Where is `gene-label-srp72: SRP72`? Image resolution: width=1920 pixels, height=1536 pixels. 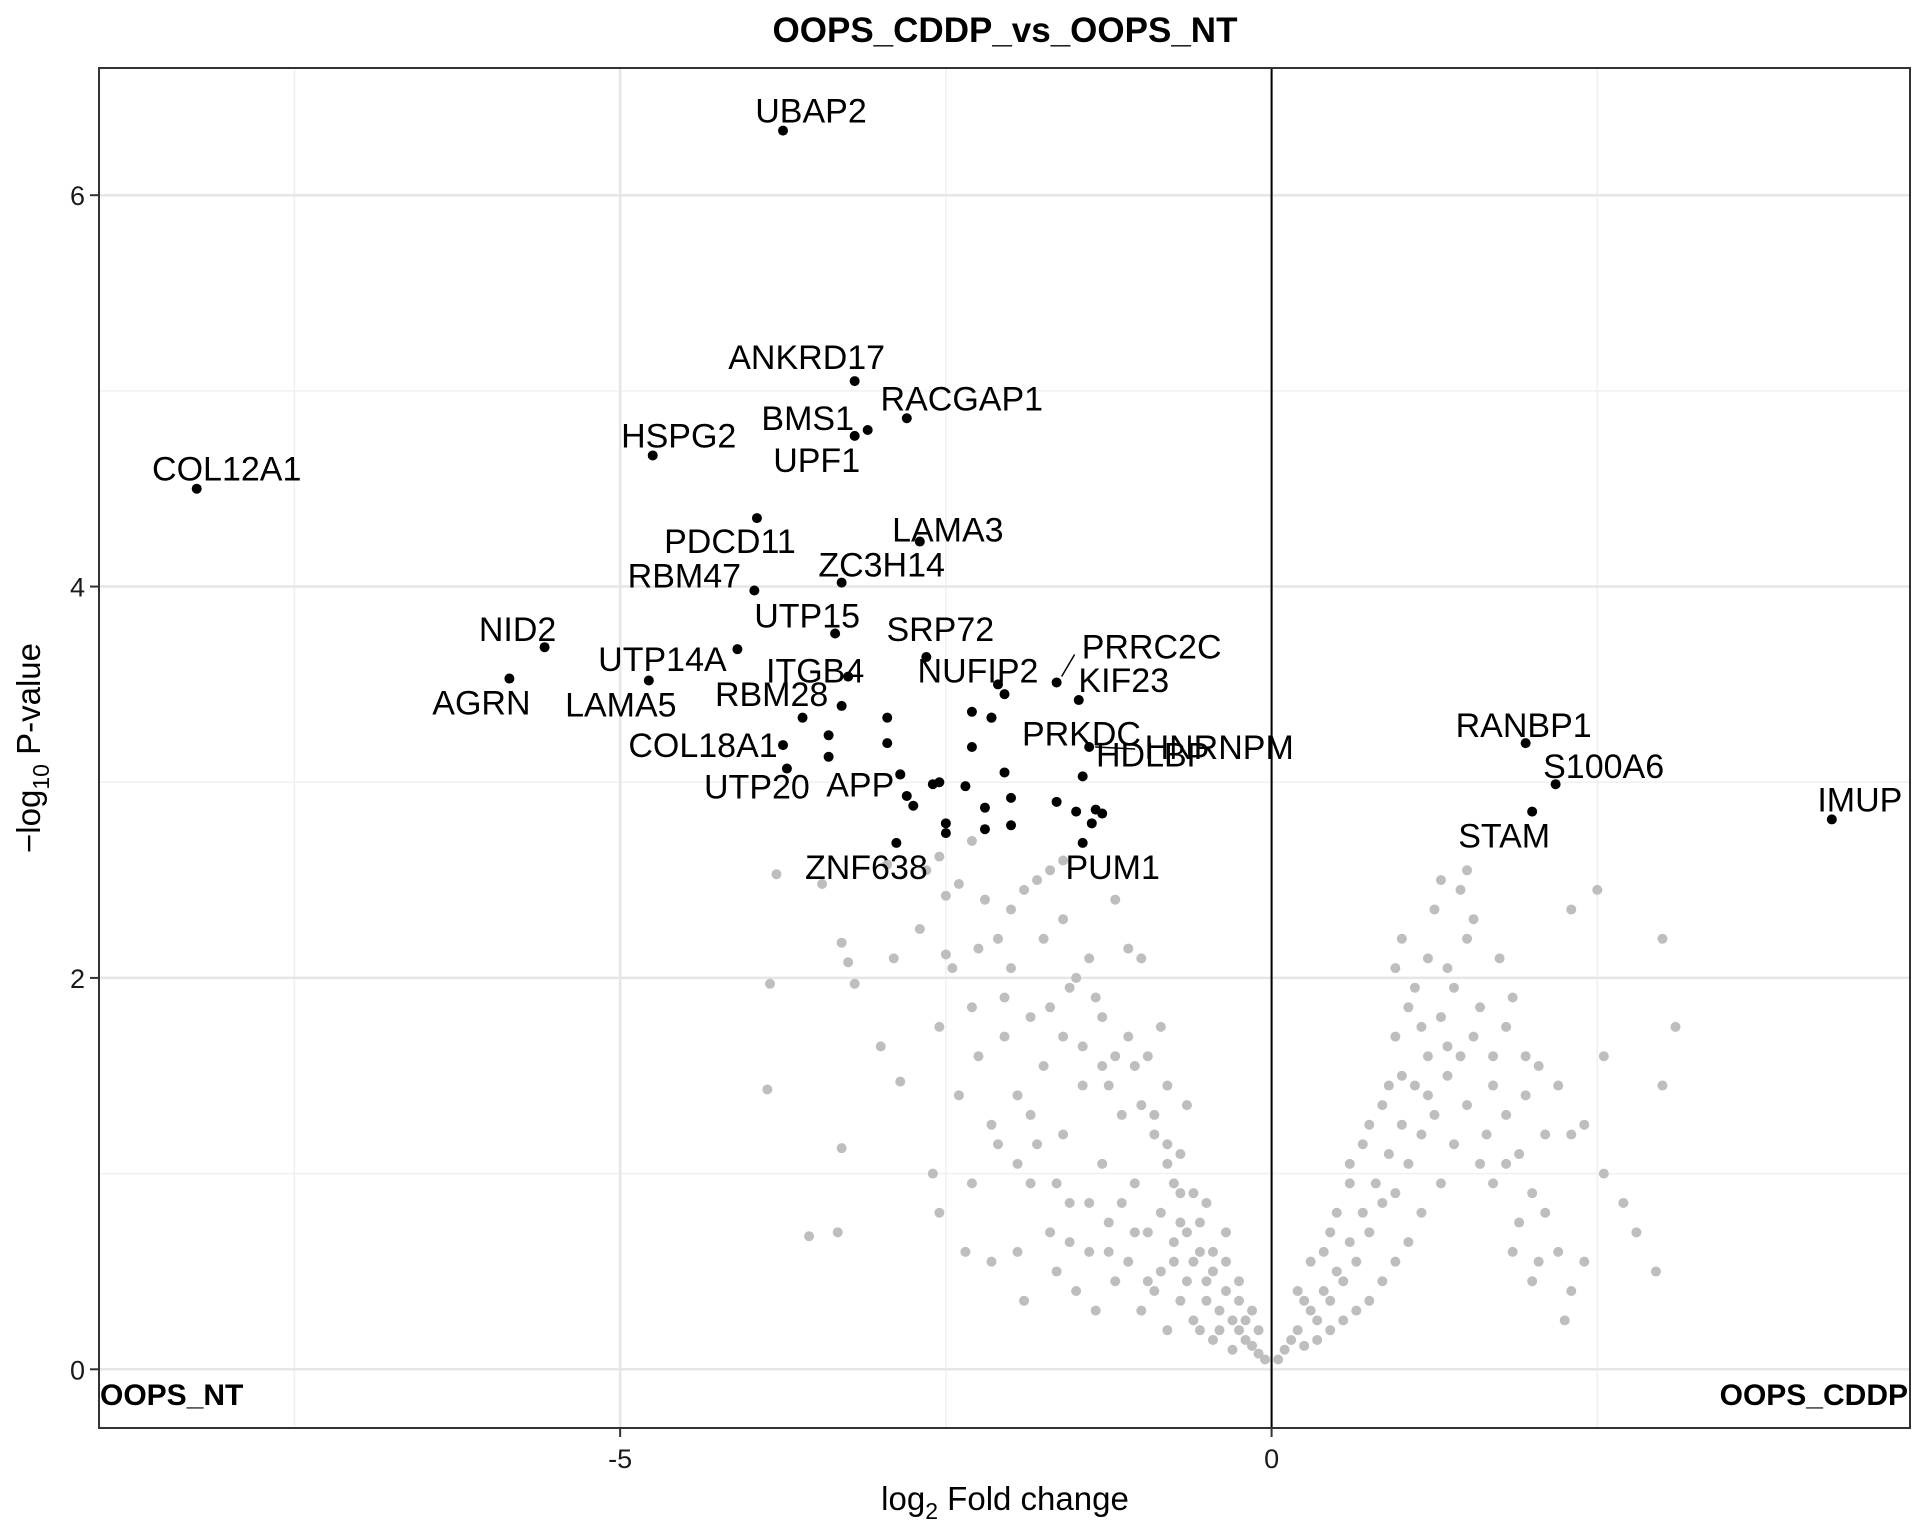
gene-label-srp72: SRP72 is located at coordinates (940, 630).